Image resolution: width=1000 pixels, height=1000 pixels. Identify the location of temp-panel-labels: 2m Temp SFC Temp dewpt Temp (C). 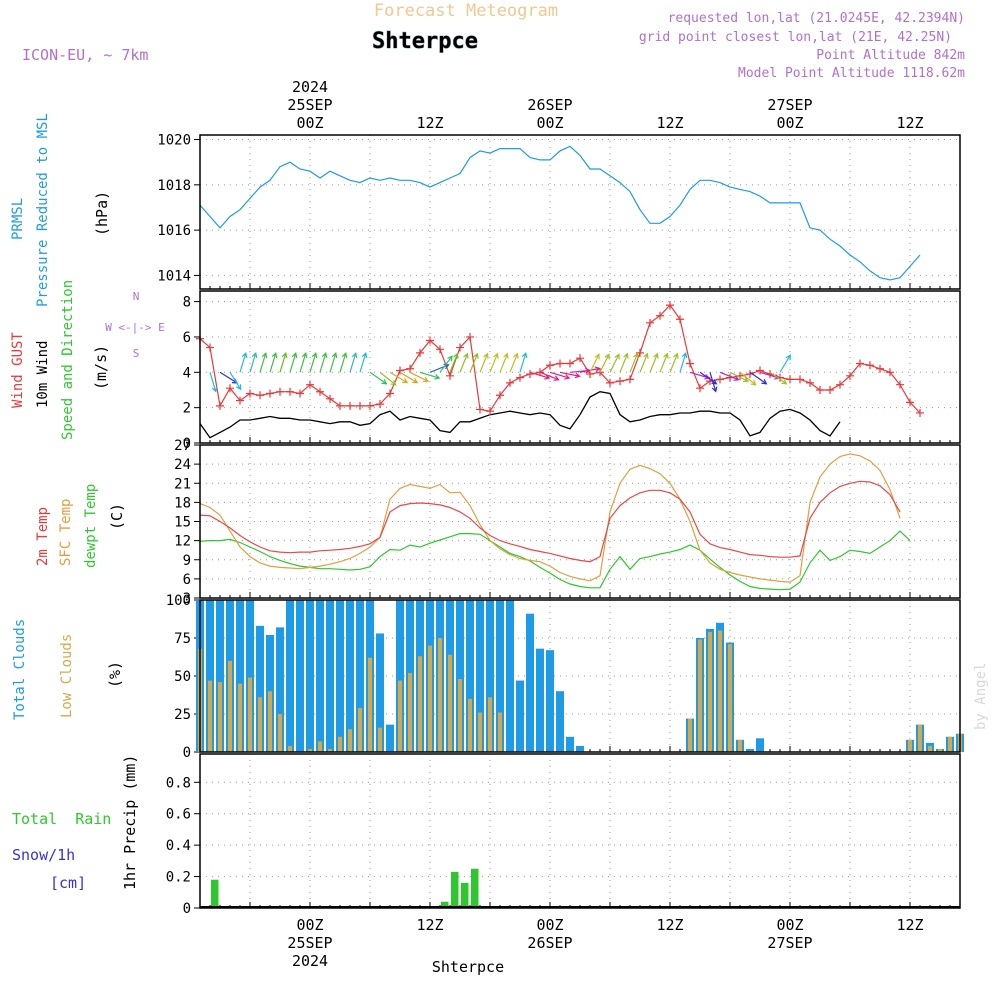
(80, 526).